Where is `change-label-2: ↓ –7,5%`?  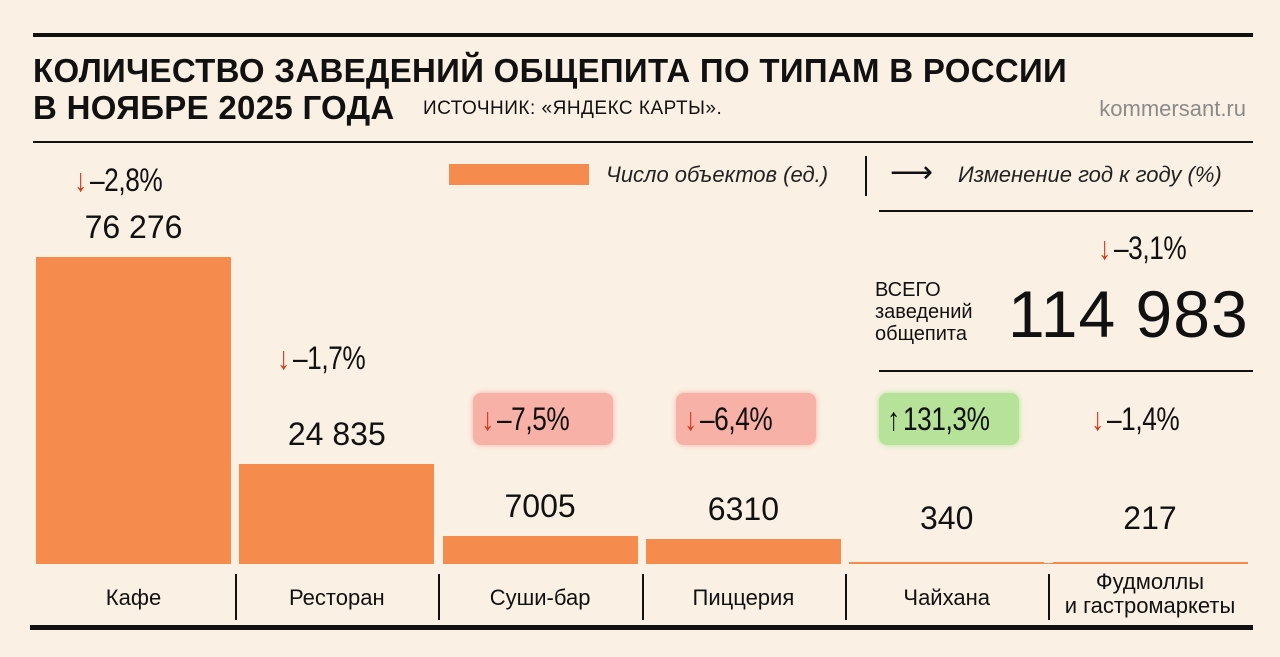 change-label-2: ↓ –7,5% is located at coordinates (525, 419).